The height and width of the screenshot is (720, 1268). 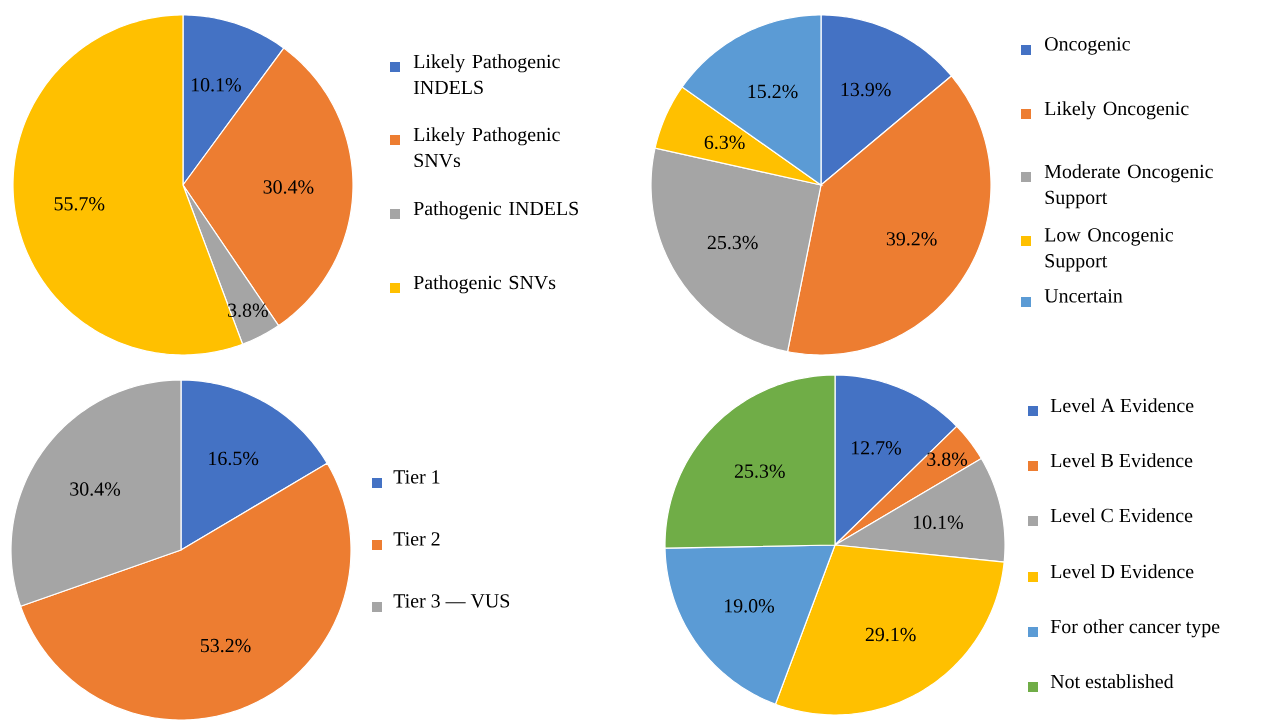 What do you see at coordinates (451, 601) in the screenshot?
I see `legend-label: Tier 3 — VUS` at bounding box center [451, 601].